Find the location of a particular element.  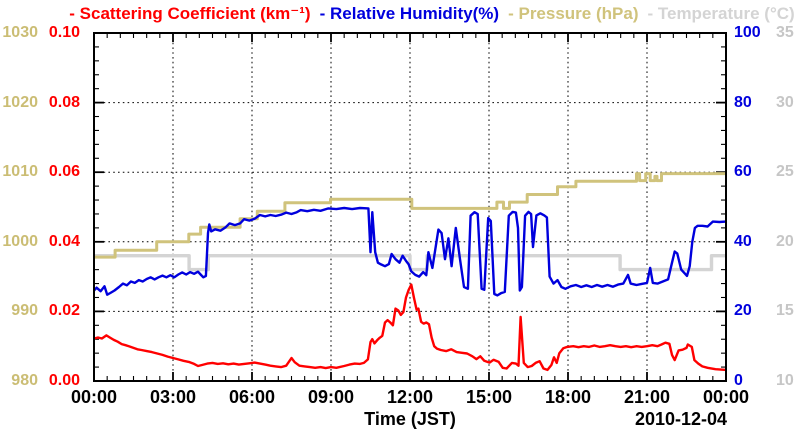

temperature-tick-label: 25 is located at coordinates (785, 172).